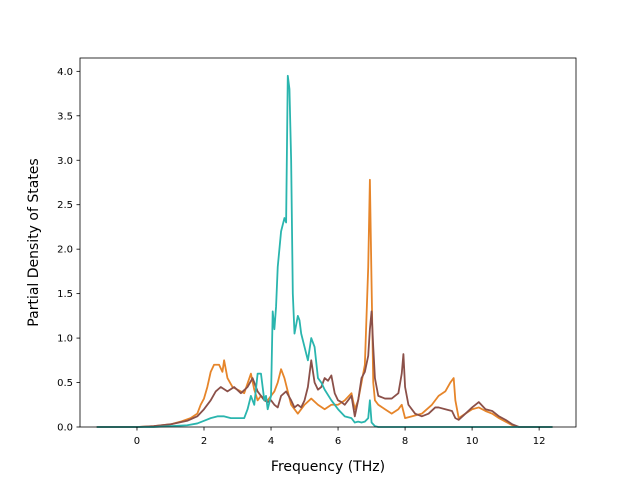 This screenshot has height=480, width=640. I want to click on x-axis-ticks: 0 2 4 6 8 10 12, so click(340, 437).